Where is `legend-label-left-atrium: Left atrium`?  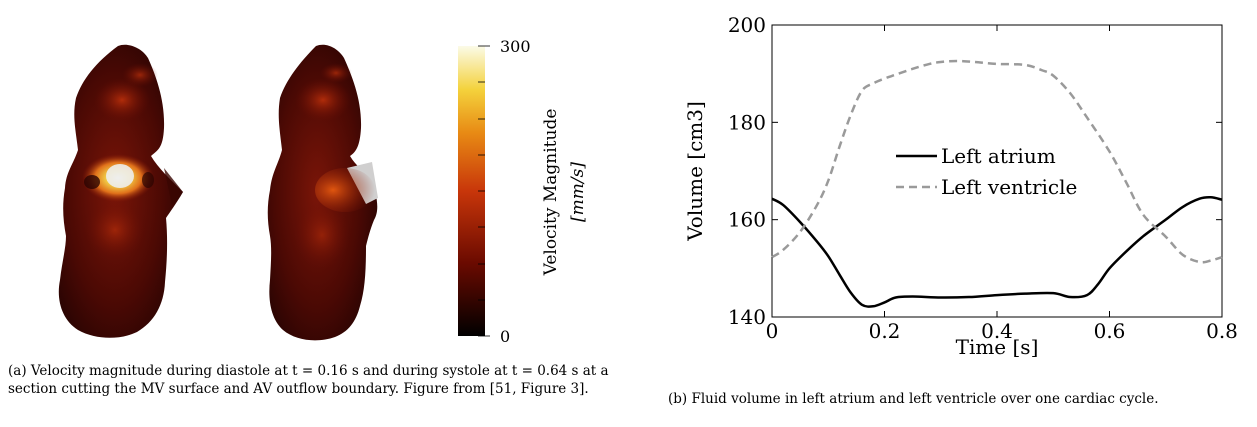 legend-label-left-atrium: Left atrium is located at coordinates (998, 156).